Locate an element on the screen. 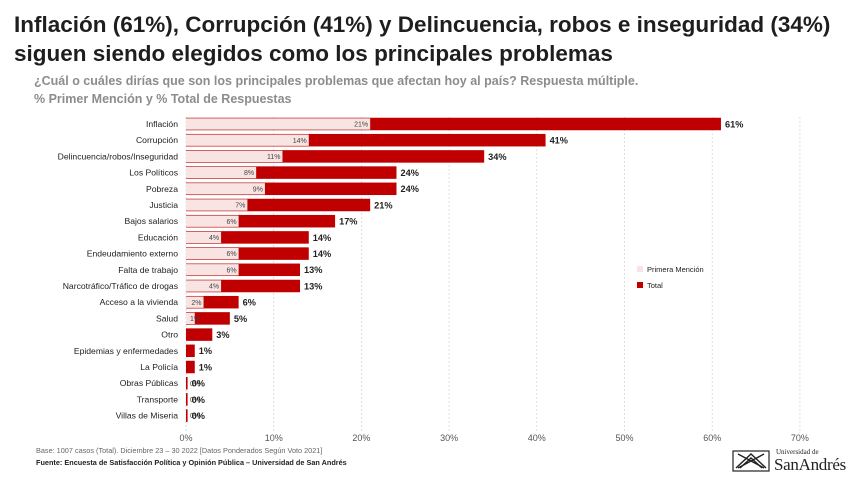  category-label: Corrupción is located at coordinates (157, 140).